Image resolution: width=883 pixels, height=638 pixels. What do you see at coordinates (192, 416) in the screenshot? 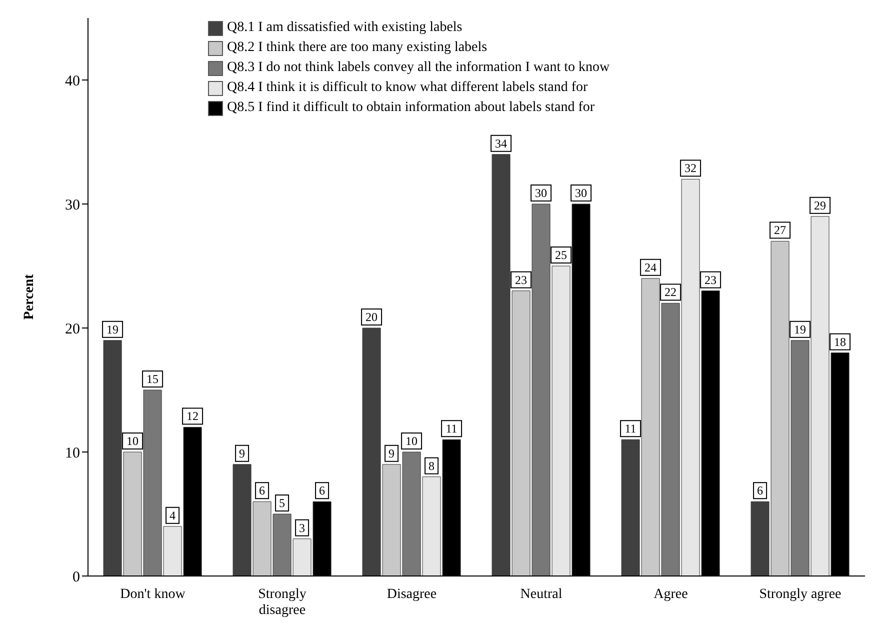
I see `data-label: 12` at bounding box center [192, 416].